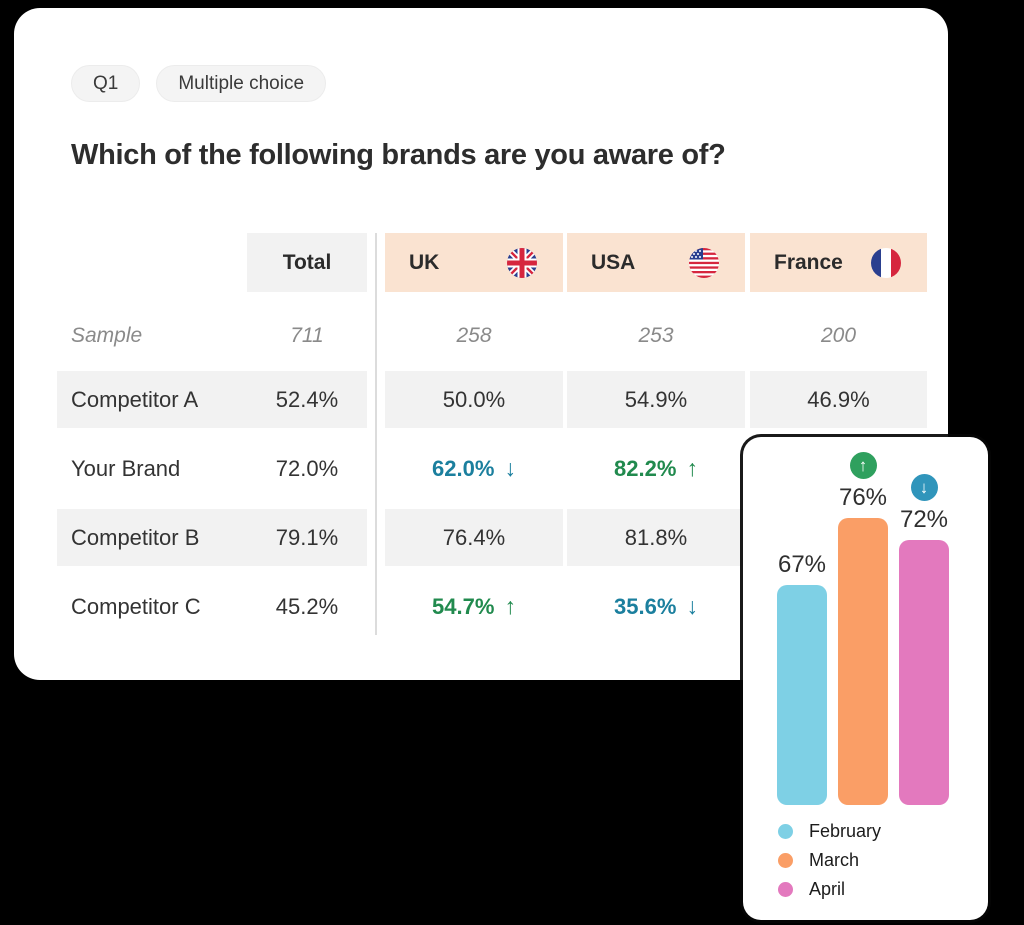 The height and width of the screenshot is (925, 1024). Describe the element at coordinates (424, 262) in the screenshot. I see `column-label-uk: UK` at that location.